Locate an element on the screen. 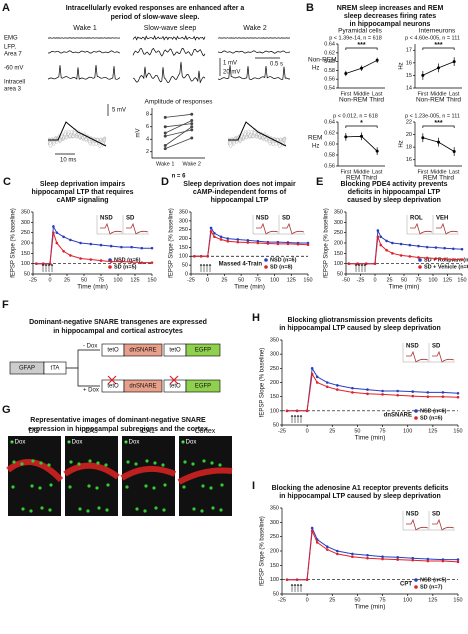  operator: tetO is located at coordinates (113, 351).